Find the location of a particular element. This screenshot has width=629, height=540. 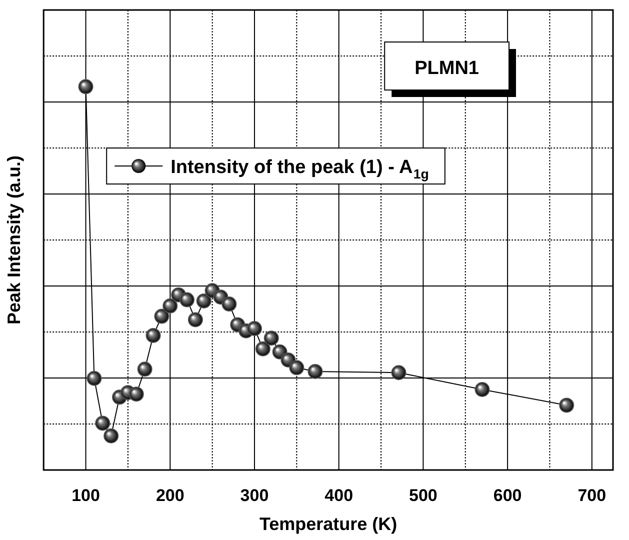

x-tick-label: 300 is located at coordinates (254, 495).